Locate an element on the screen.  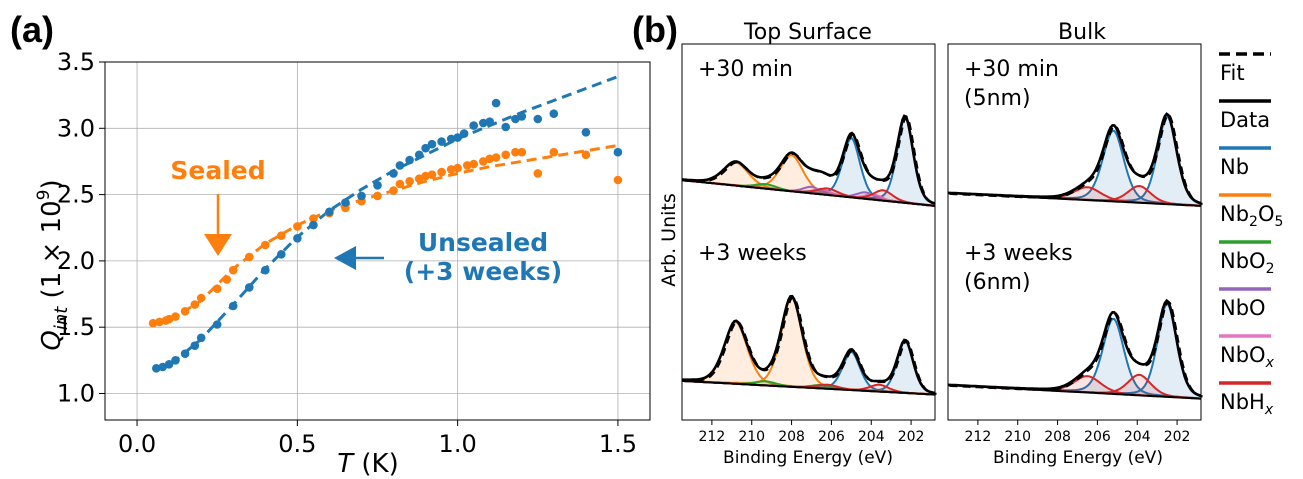
x-ticks-b: 212 210 208 206 204 202 212 210 208 206 204 202 is located at coordinates (944, 432).